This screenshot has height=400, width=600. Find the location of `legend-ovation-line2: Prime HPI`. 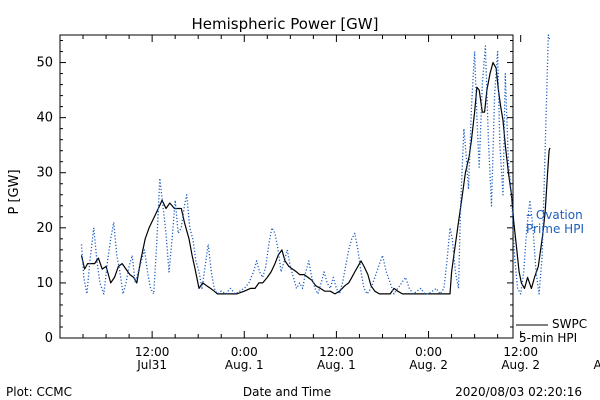

legend-ovation-line2: Prime HPI is located at coordinates (555, 229).